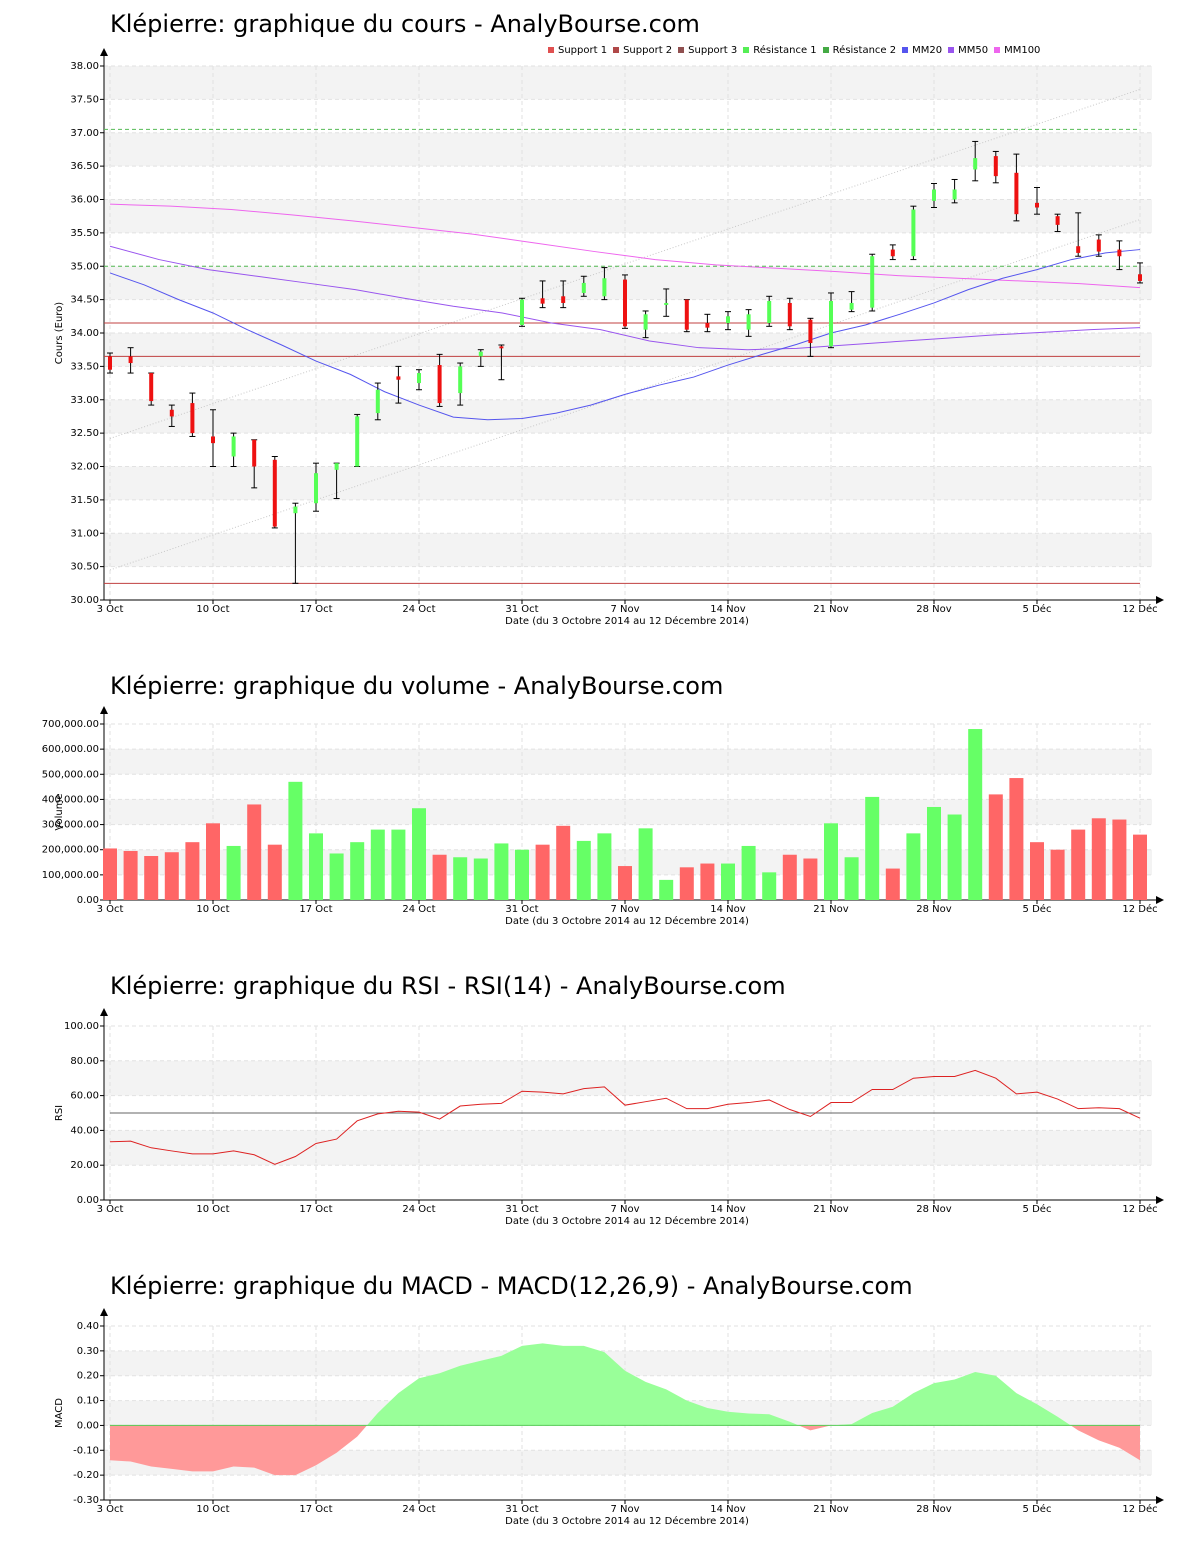  I want to click on y-tick-label: 35.50, so click(84, 233).